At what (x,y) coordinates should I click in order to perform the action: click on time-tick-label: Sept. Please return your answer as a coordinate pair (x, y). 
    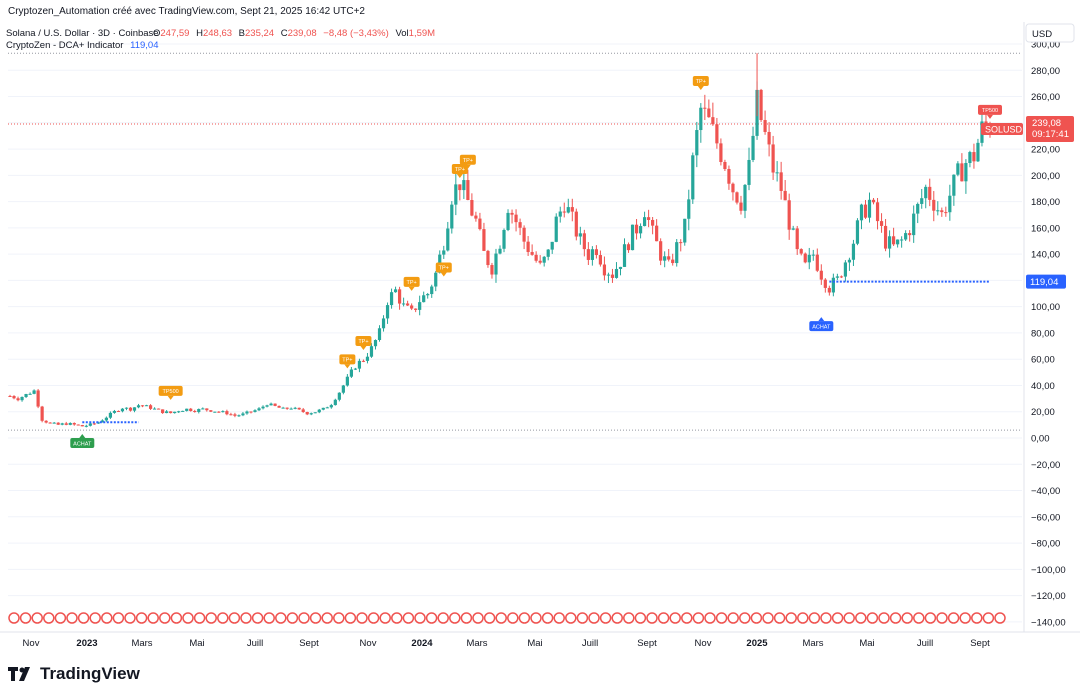
    Looking at the image, I should click on (309, 643).